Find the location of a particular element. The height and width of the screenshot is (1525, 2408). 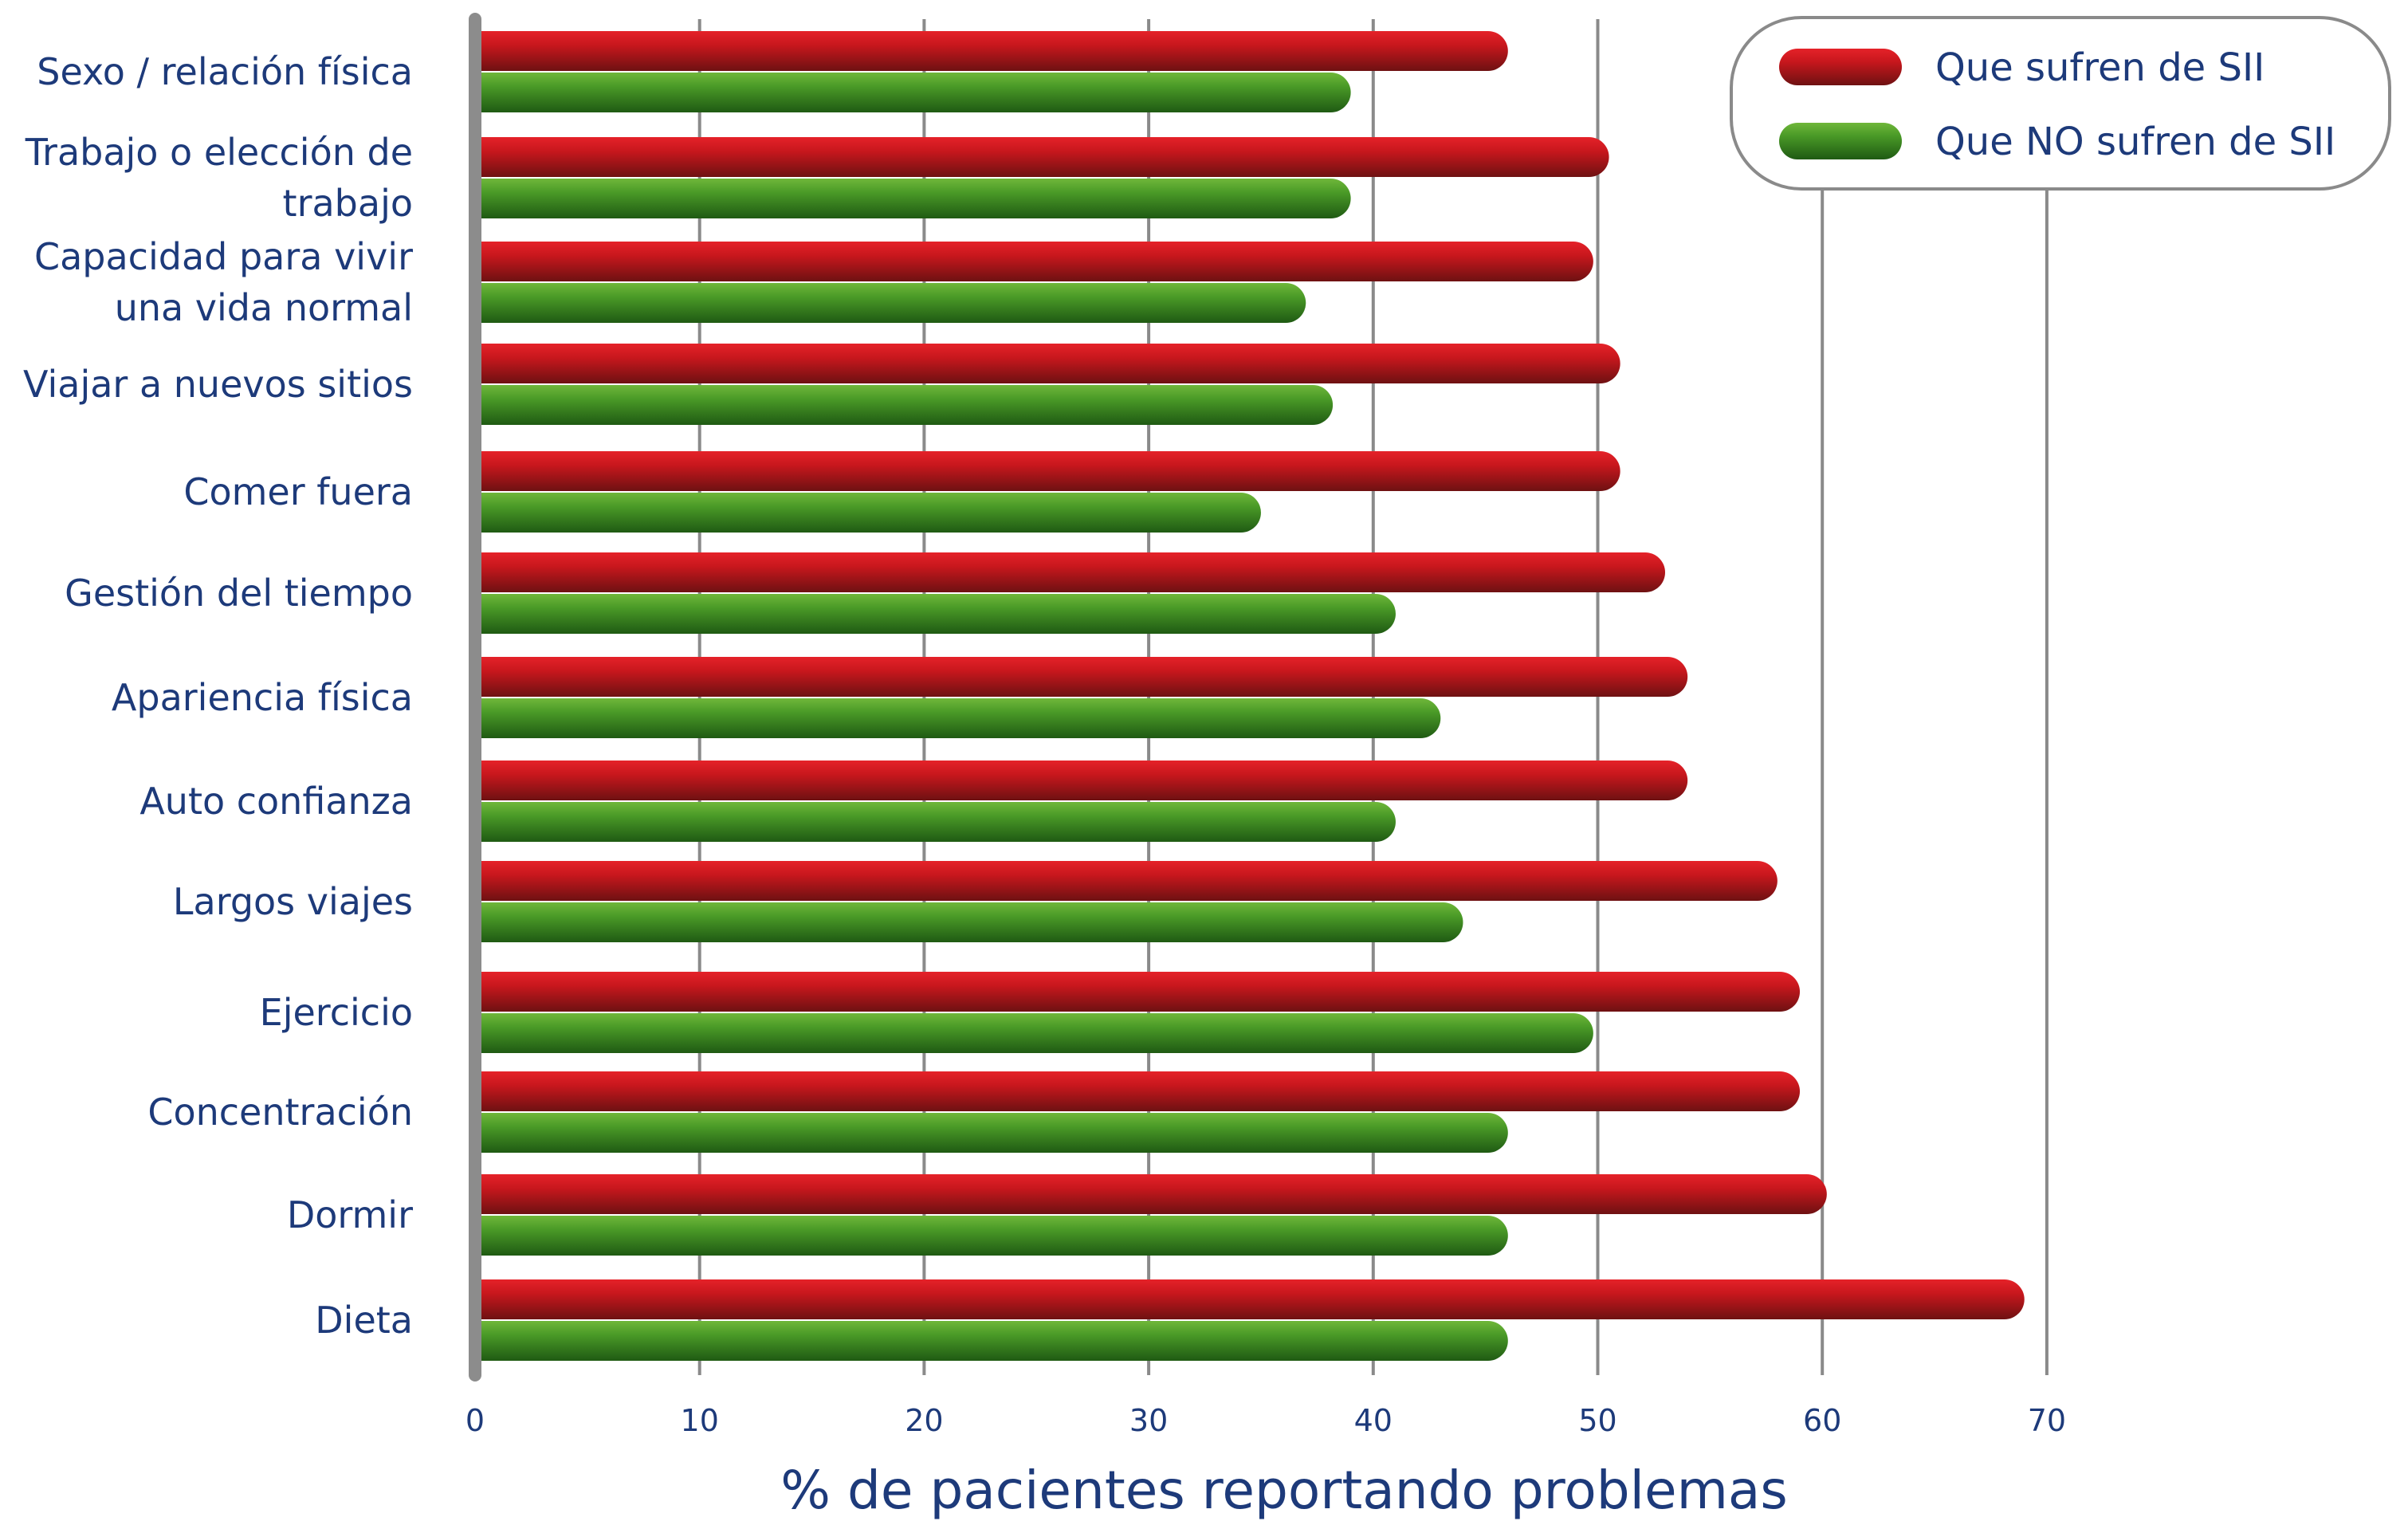

x-tick-label: 10 is located at coordinates (700, 1420).